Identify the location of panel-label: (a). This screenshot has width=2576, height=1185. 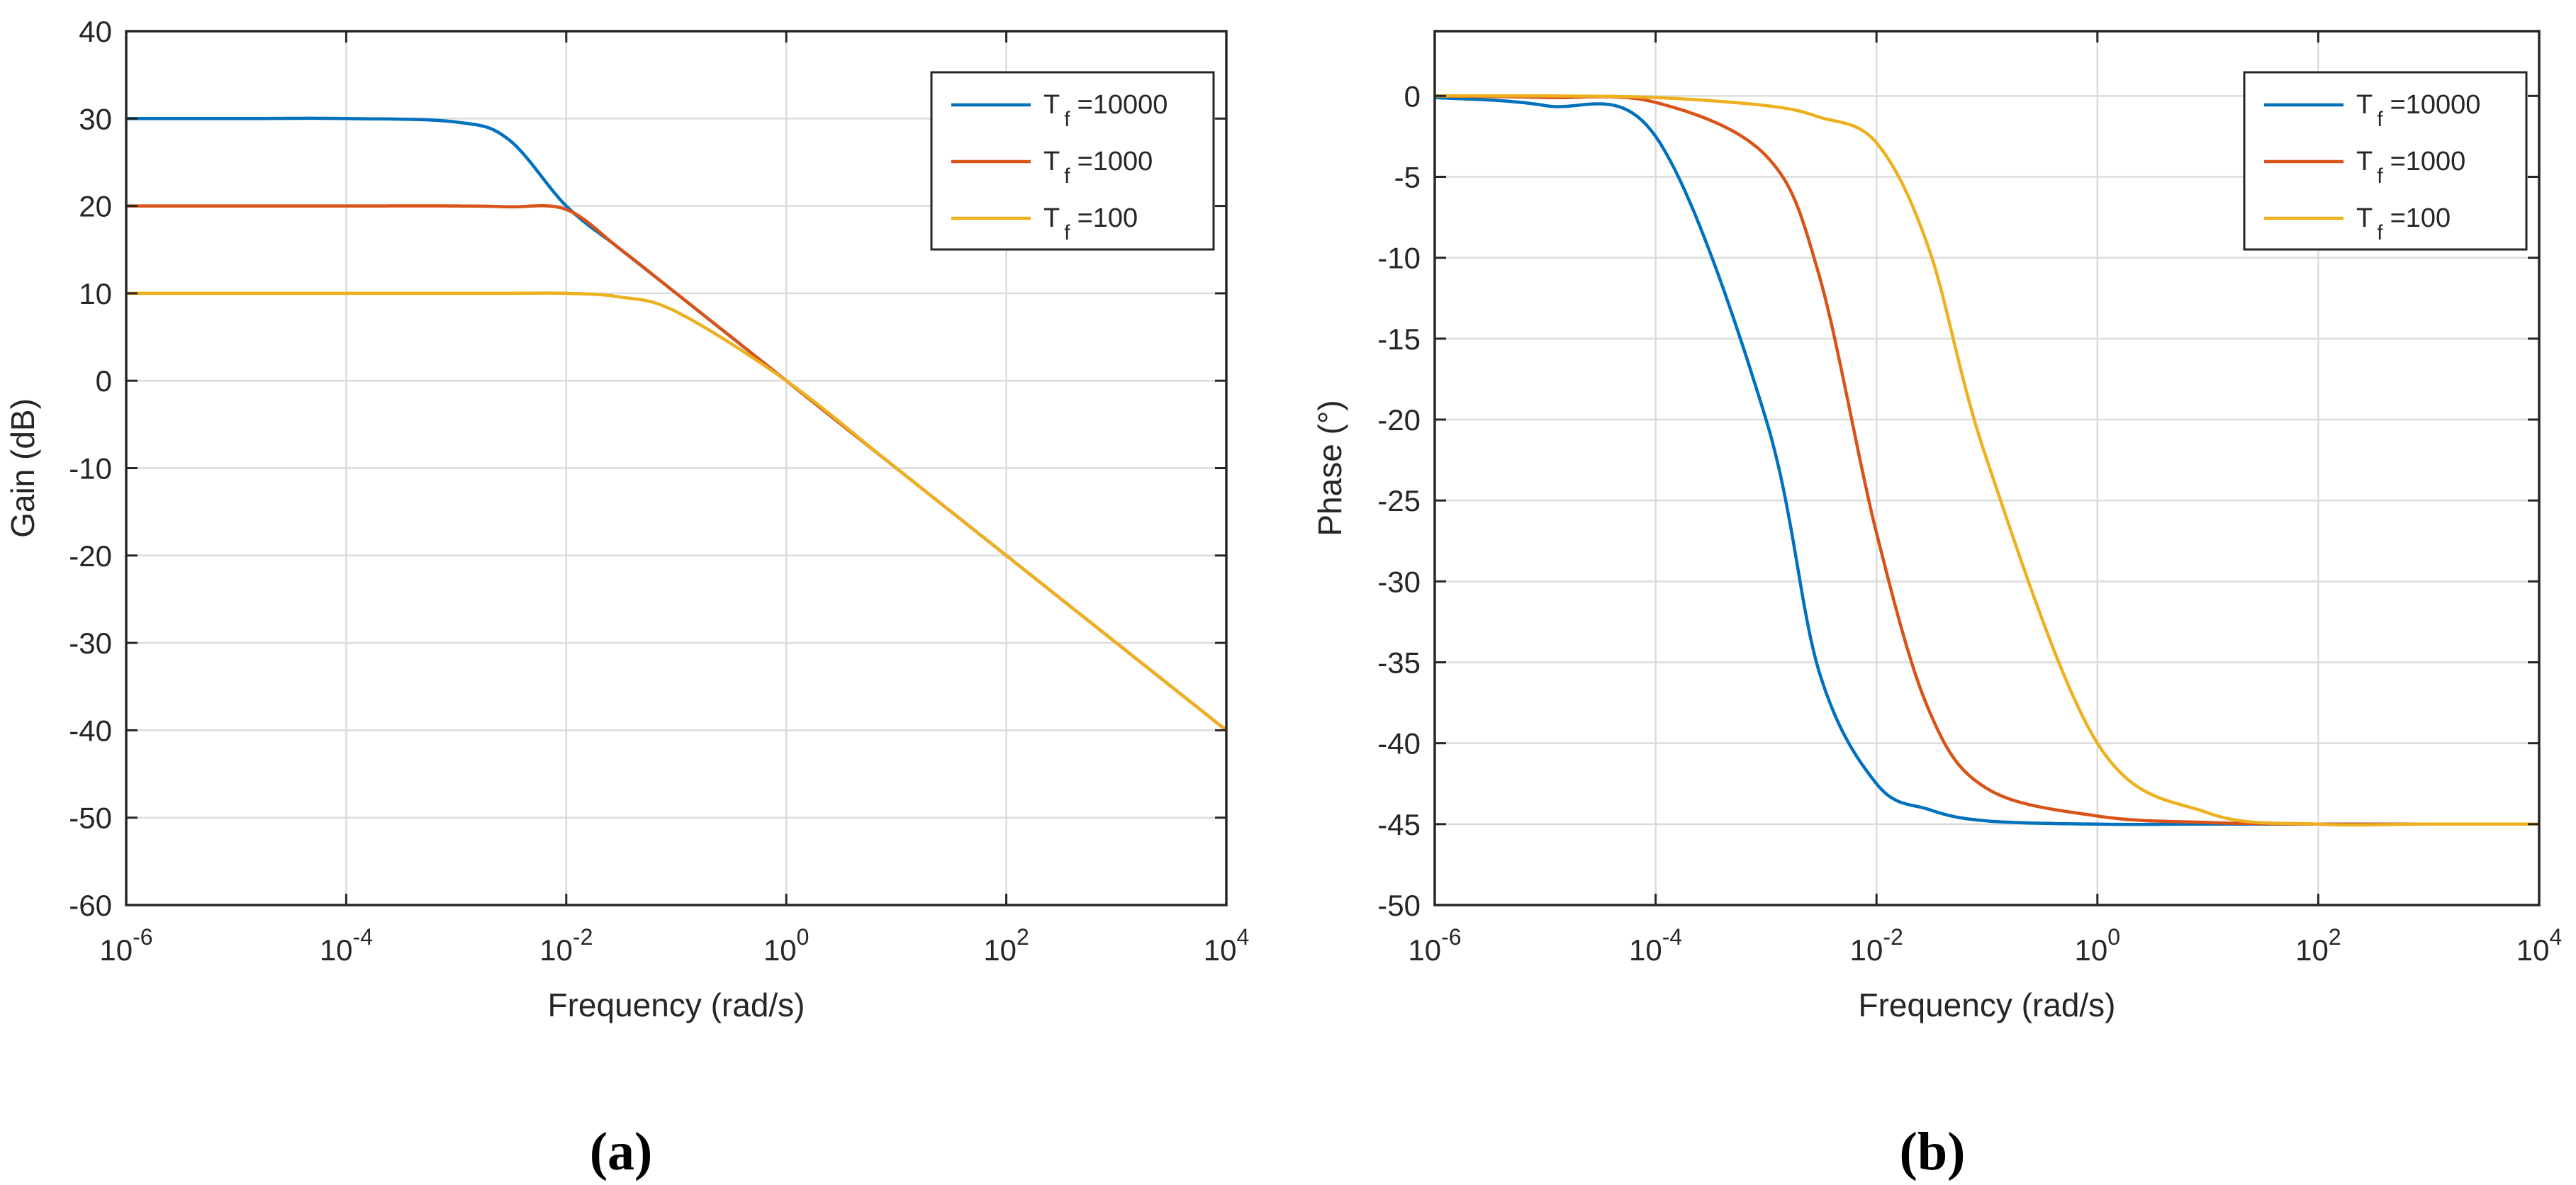
(622, 1151).